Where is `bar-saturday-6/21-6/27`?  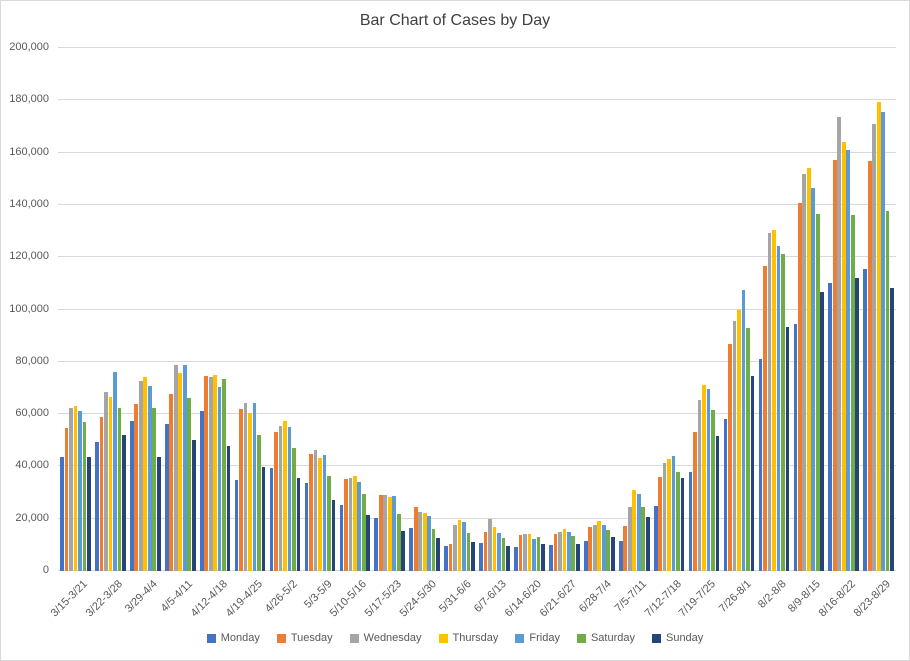 bar-saturday-6/21-6/27 is located at coordinates (573, 553).